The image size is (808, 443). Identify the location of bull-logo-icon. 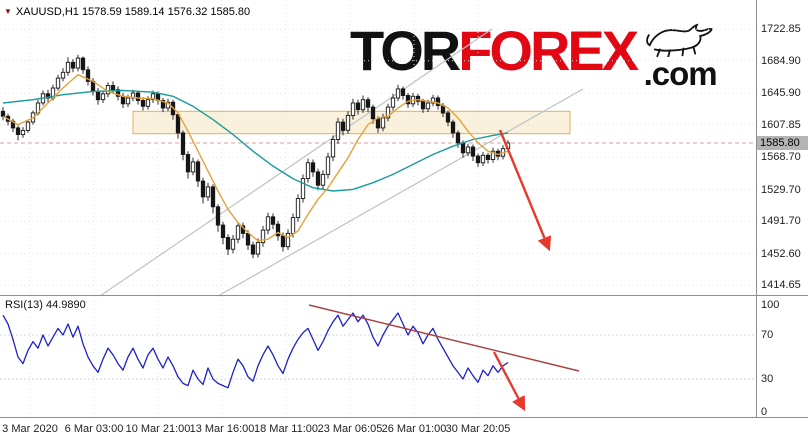
(680, 40).